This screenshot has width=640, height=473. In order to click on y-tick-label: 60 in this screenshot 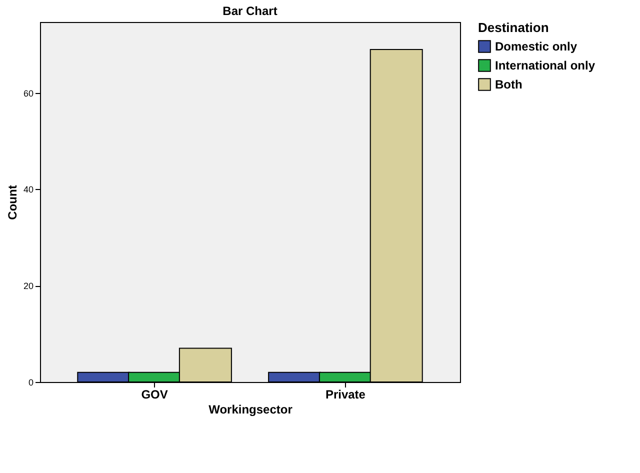, I will do `click(28, 93)`.